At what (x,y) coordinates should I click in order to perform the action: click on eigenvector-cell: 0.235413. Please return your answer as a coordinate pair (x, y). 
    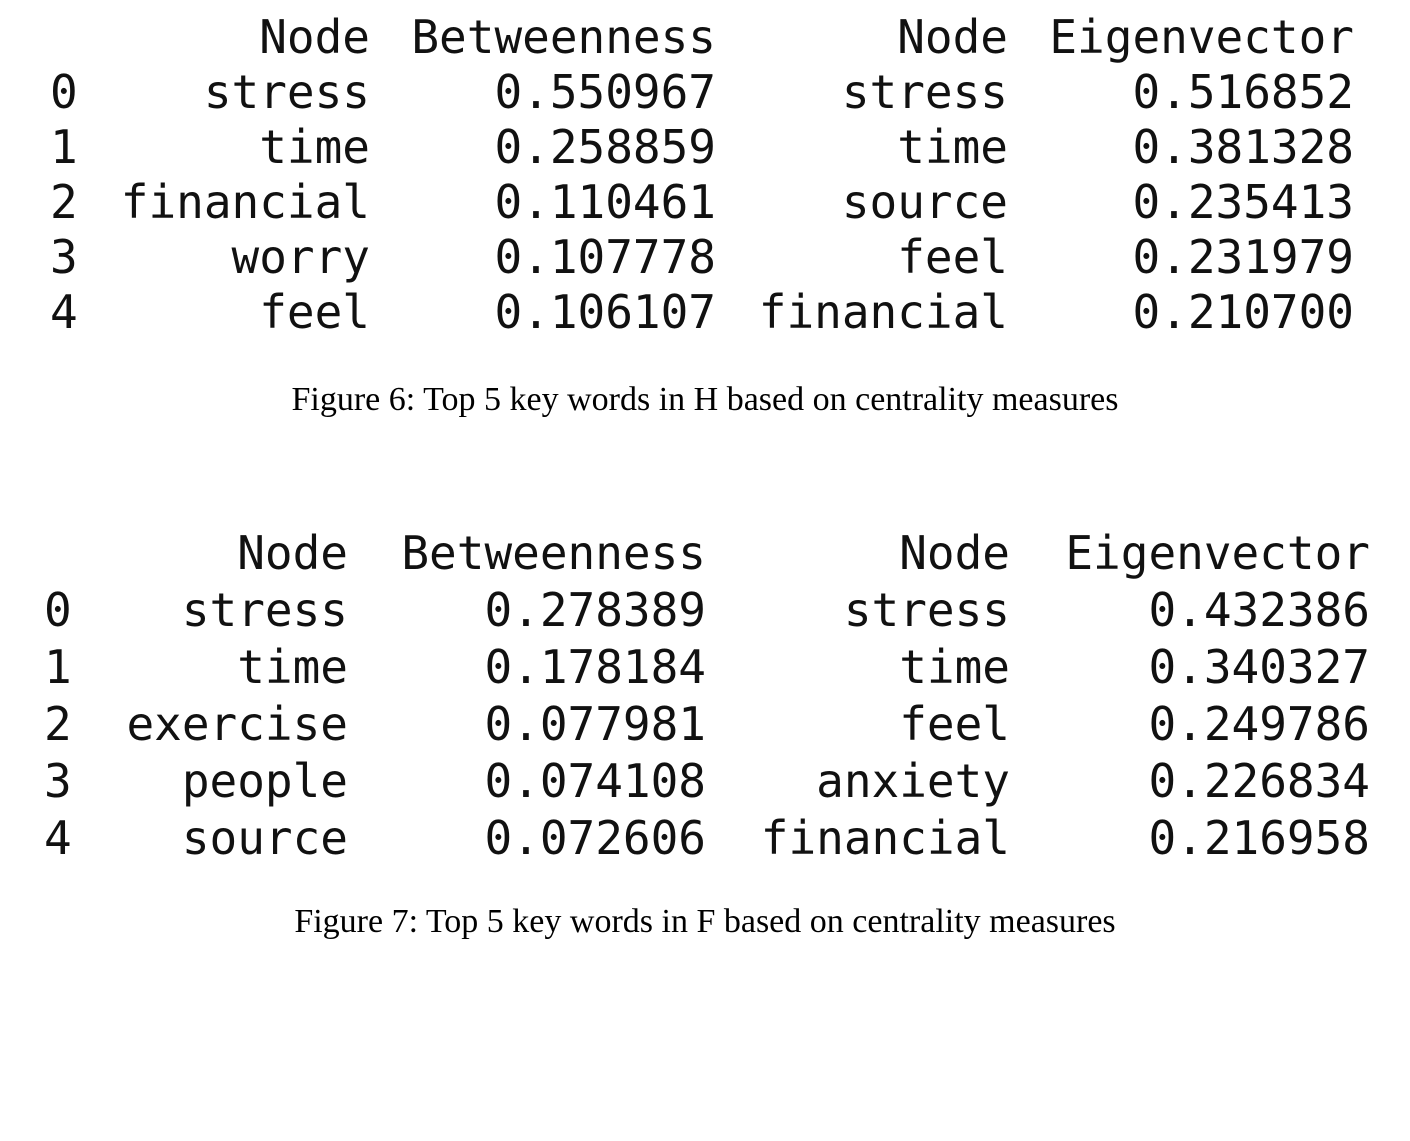
    Looking at the image, I should click on (1243, 202).